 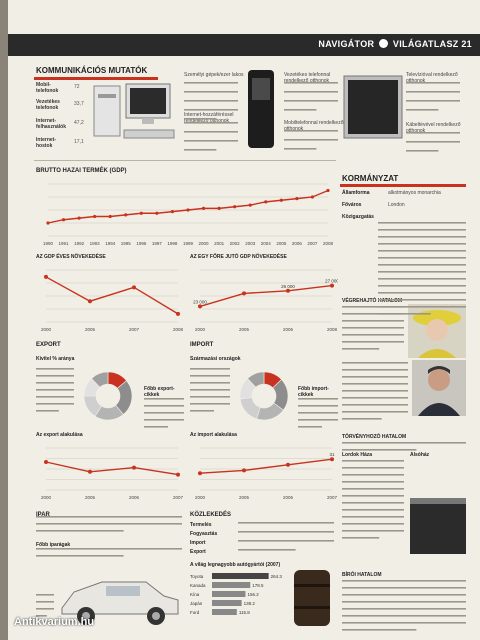 What do you see at coordinates (352, 205) in the screenshot?
I see `korm-row-1: Főváros` at bounding box center [352, 205].